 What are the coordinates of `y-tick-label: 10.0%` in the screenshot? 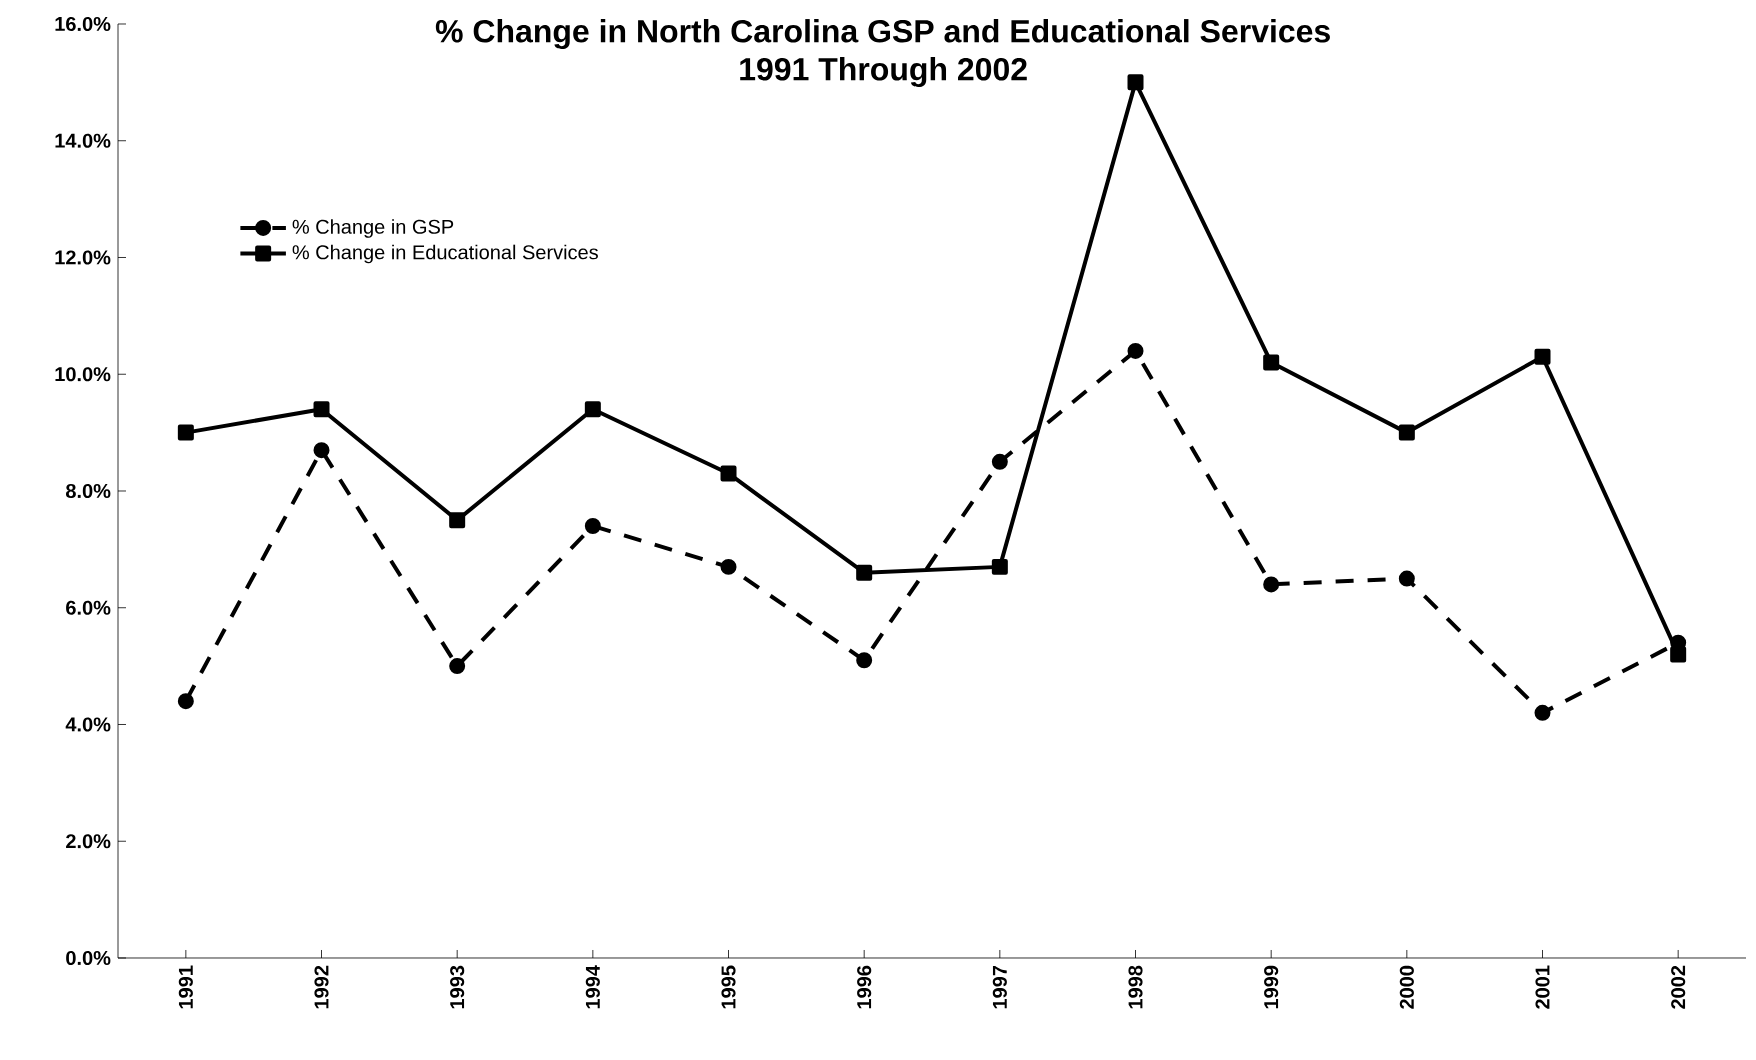 It's located at (83, 374).